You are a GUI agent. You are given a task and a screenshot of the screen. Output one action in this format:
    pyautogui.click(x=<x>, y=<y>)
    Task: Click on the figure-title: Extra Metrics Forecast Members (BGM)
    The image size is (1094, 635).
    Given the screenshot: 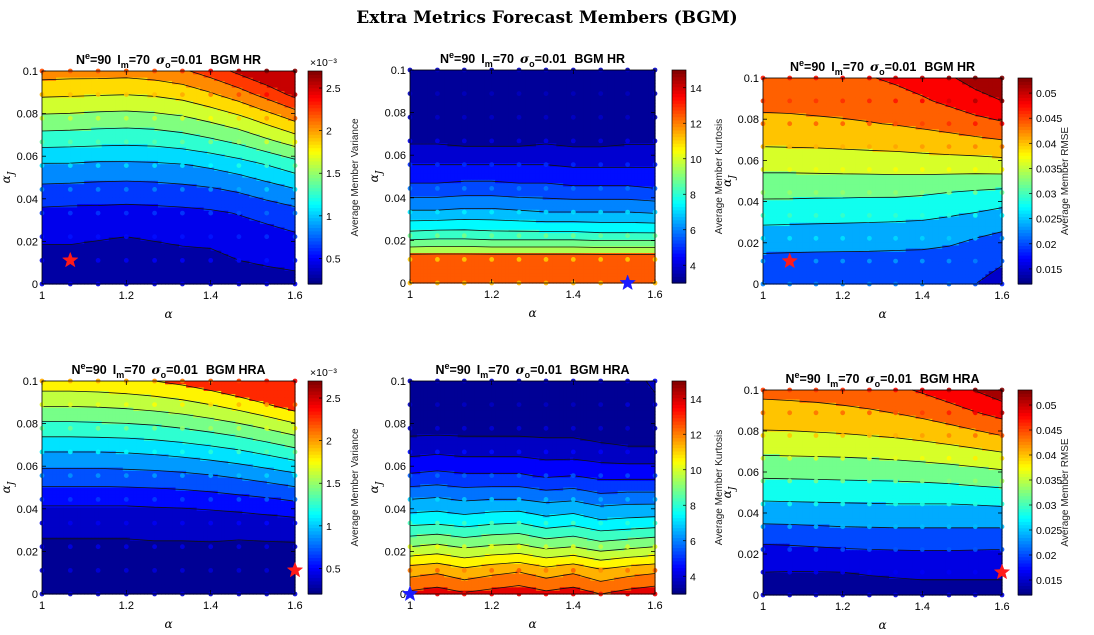 What is the action you would take?
    pyautogui.click(x=546, y=18)
    